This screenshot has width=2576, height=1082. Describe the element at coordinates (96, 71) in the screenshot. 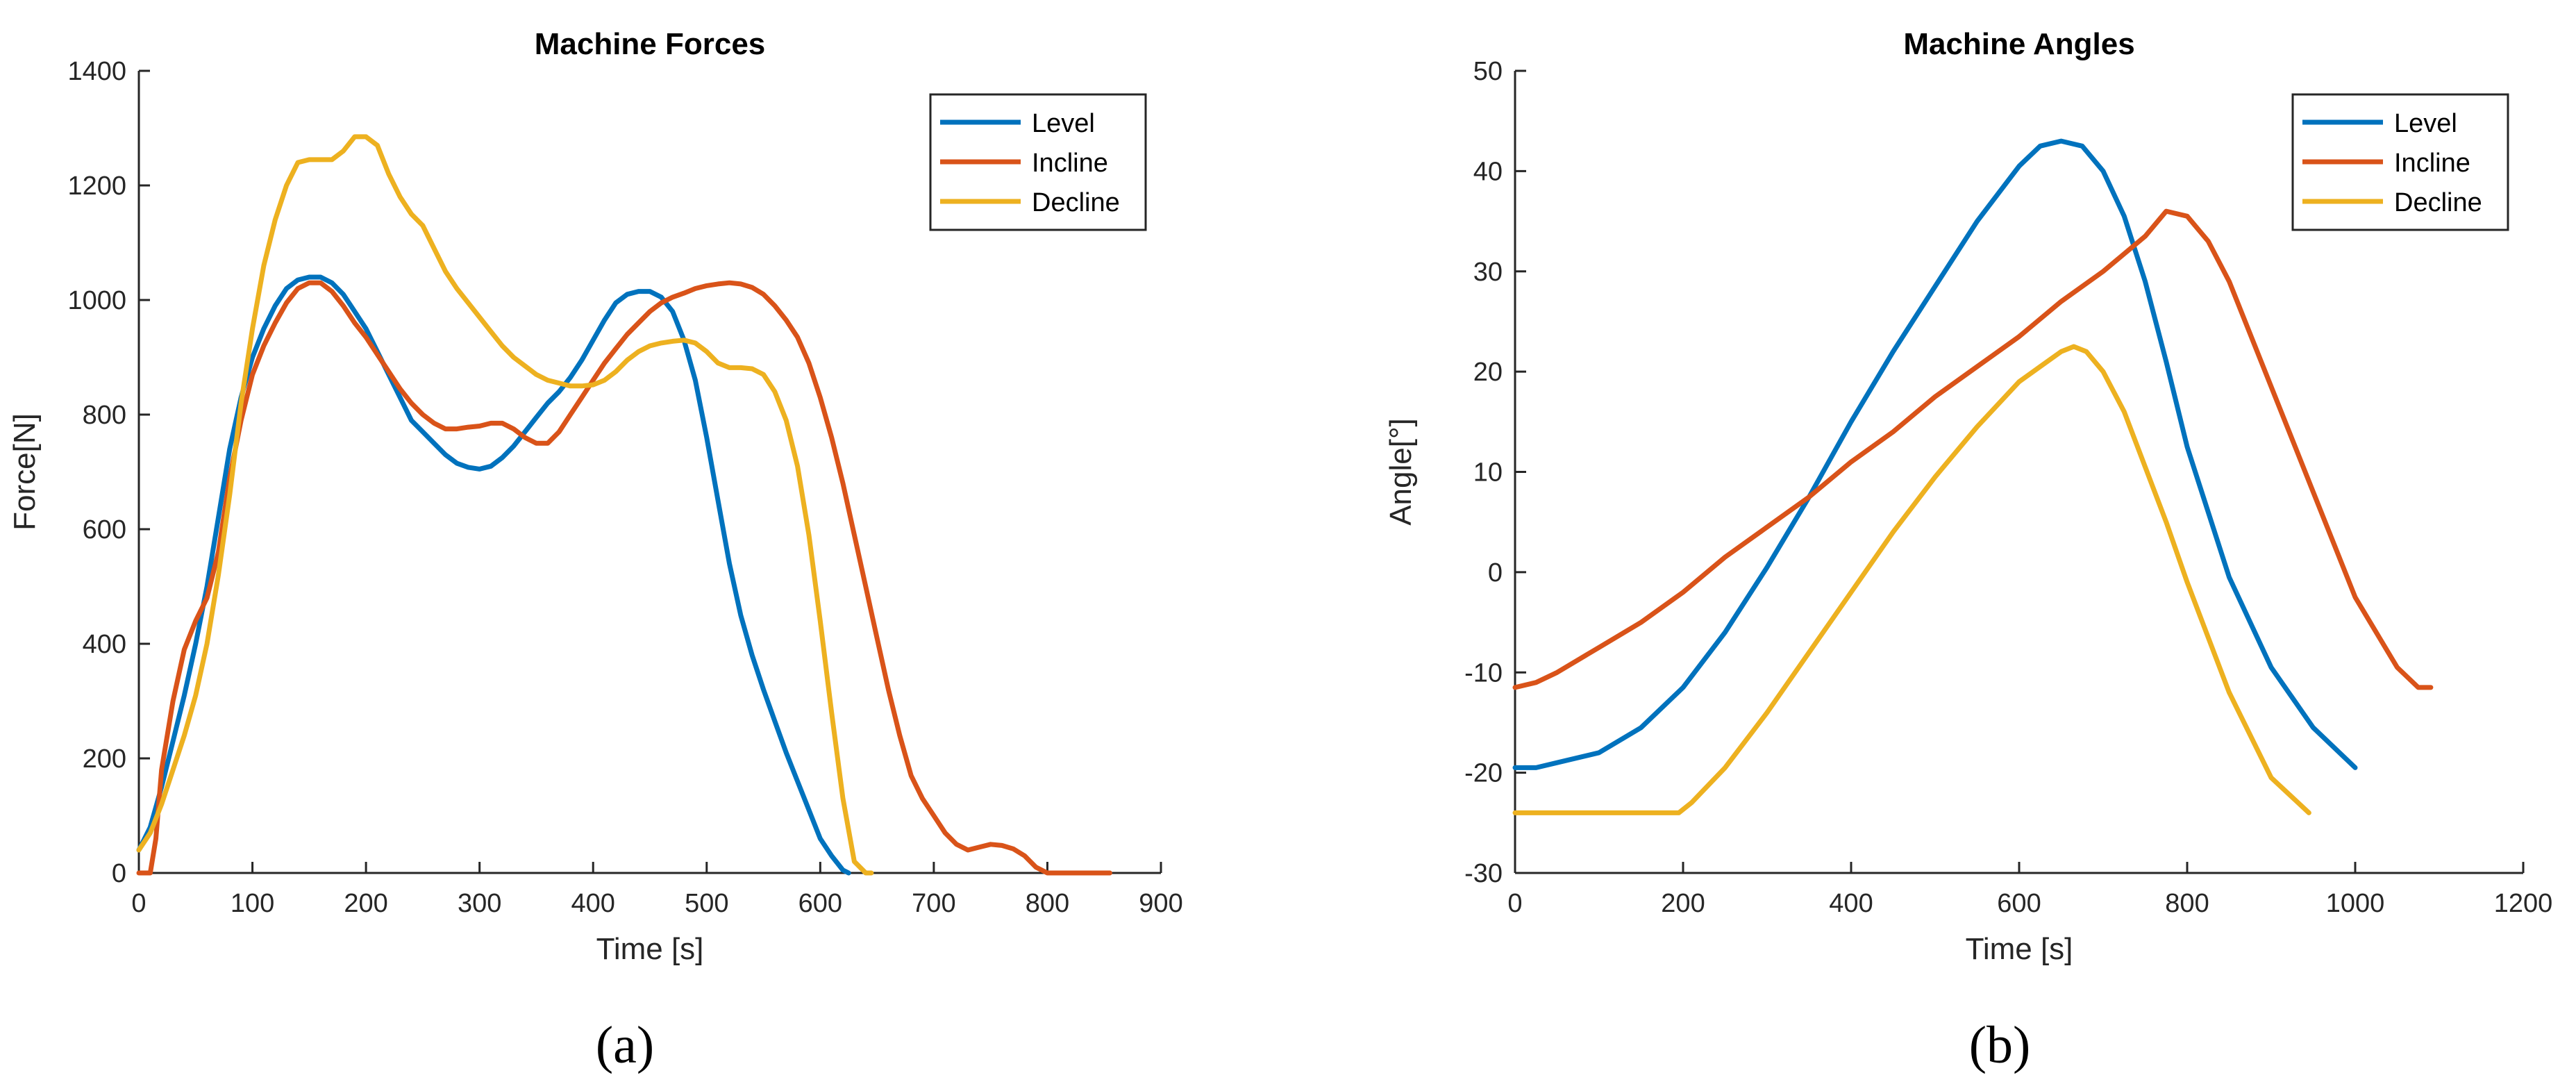

I see `force-chart-y-tick-label: 1400` at that location.